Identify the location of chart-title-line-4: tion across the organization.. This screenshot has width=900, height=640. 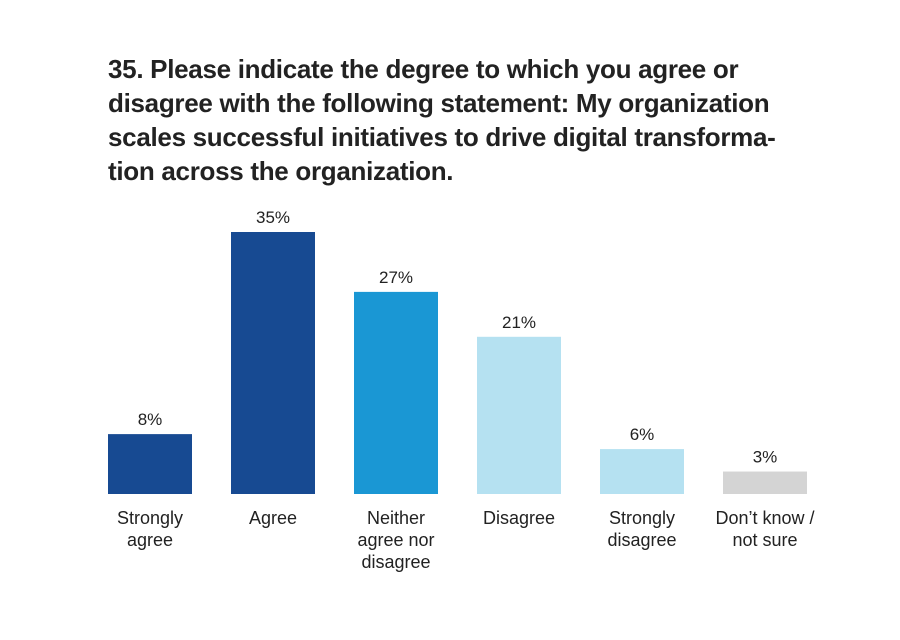
(281, 171).